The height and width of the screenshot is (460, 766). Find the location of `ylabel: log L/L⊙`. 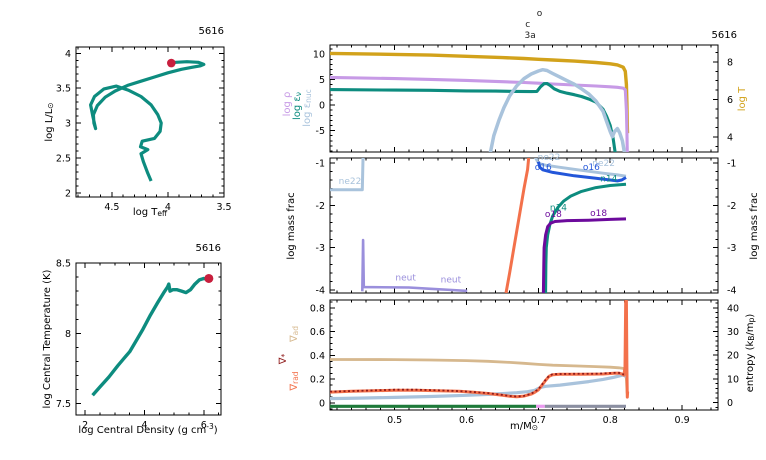

ylabel: log L/L⊙ is located at coordinates (49, 121).